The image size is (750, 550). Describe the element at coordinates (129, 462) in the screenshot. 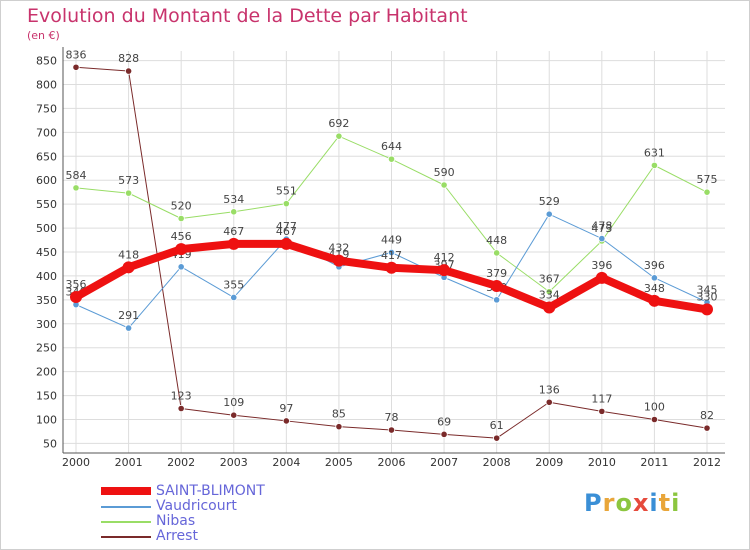

I see `x-tick-label: 2001` at that location.